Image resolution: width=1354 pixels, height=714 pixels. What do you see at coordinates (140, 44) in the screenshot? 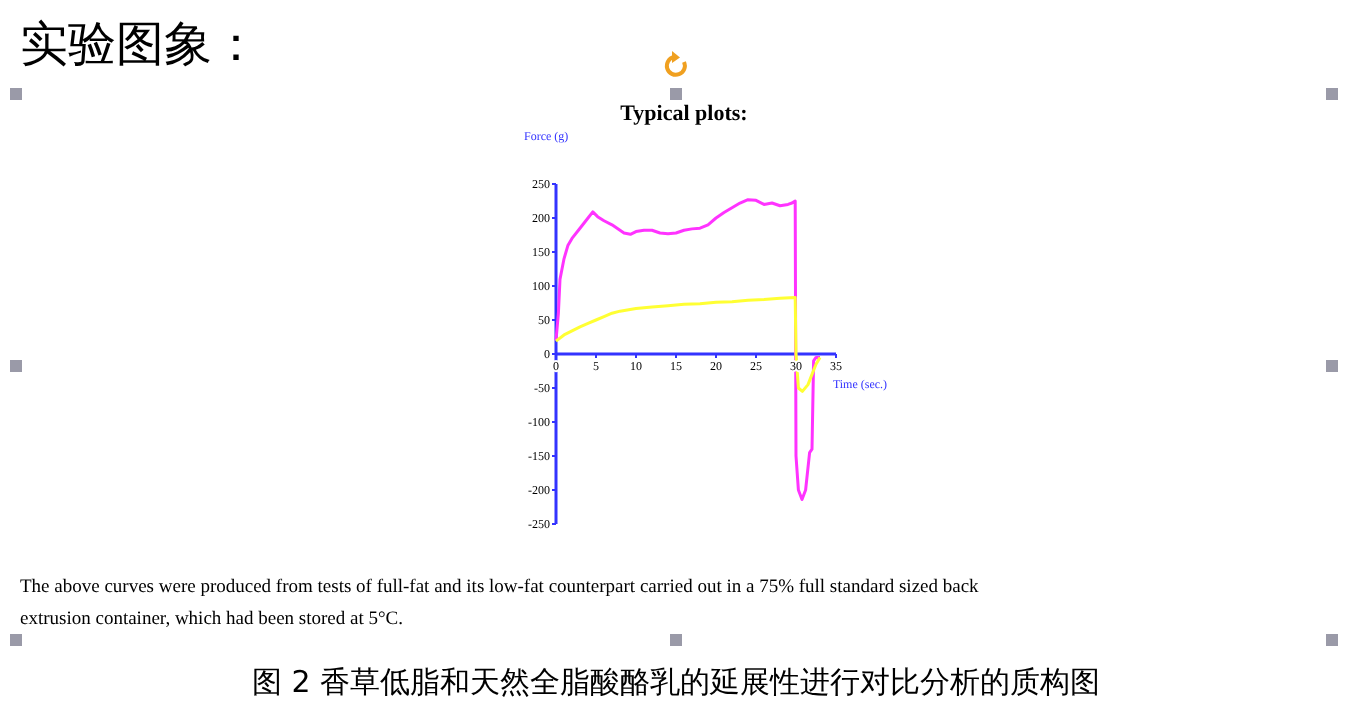
I see `text: 实验图象：` at bounding box center [140, 44].